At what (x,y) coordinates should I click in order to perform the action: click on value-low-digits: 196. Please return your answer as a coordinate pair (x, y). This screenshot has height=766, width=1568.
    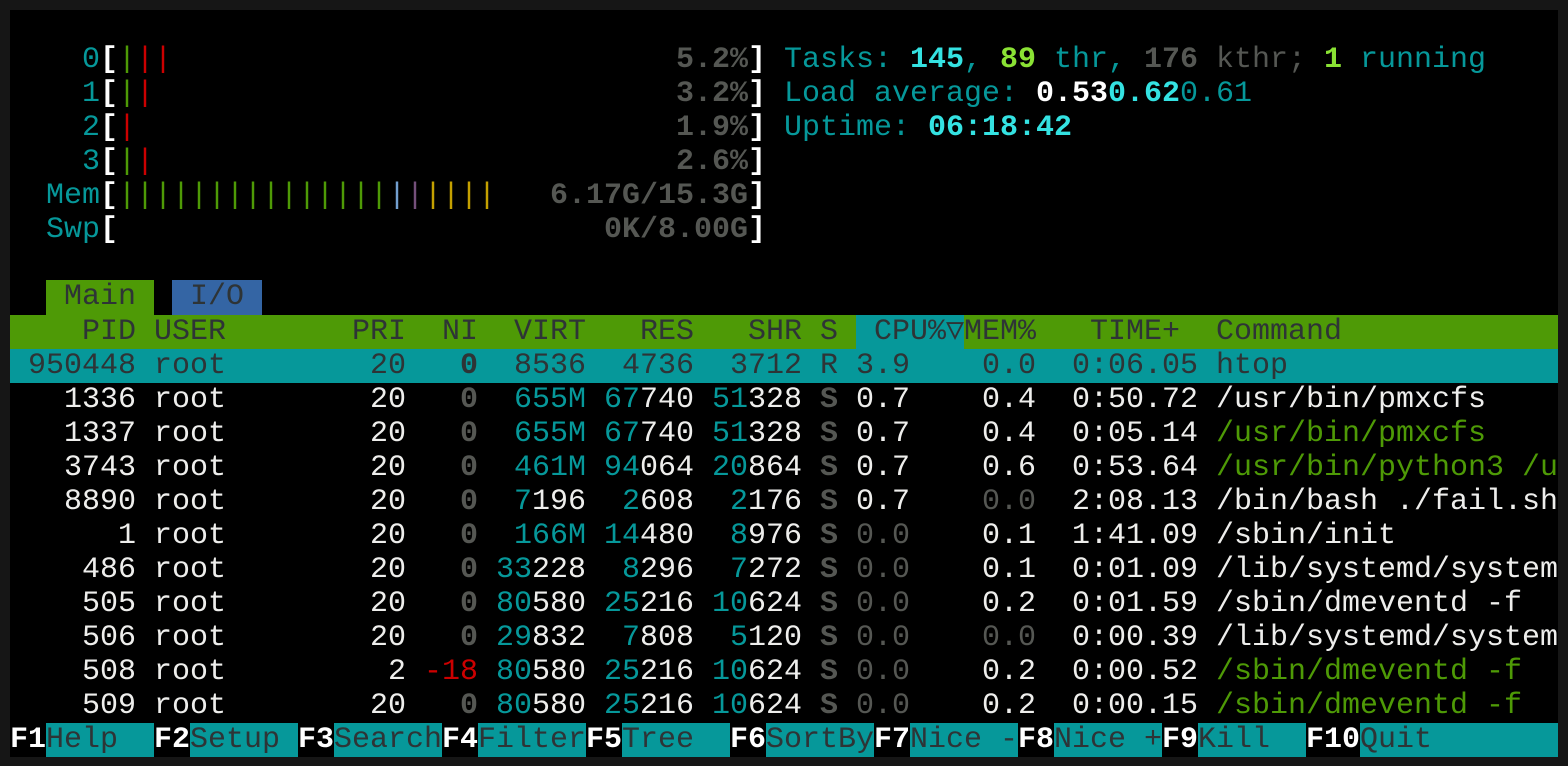
    Looking at the image, I should click on (558, 502).